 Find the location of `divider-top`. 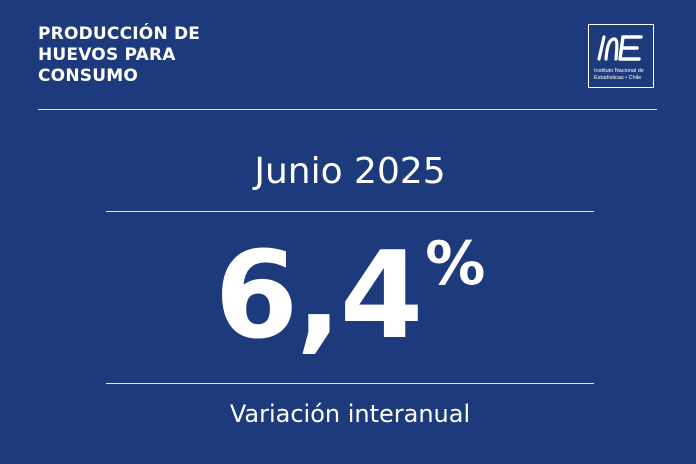

divider-top is located at coordinates (347, 109).